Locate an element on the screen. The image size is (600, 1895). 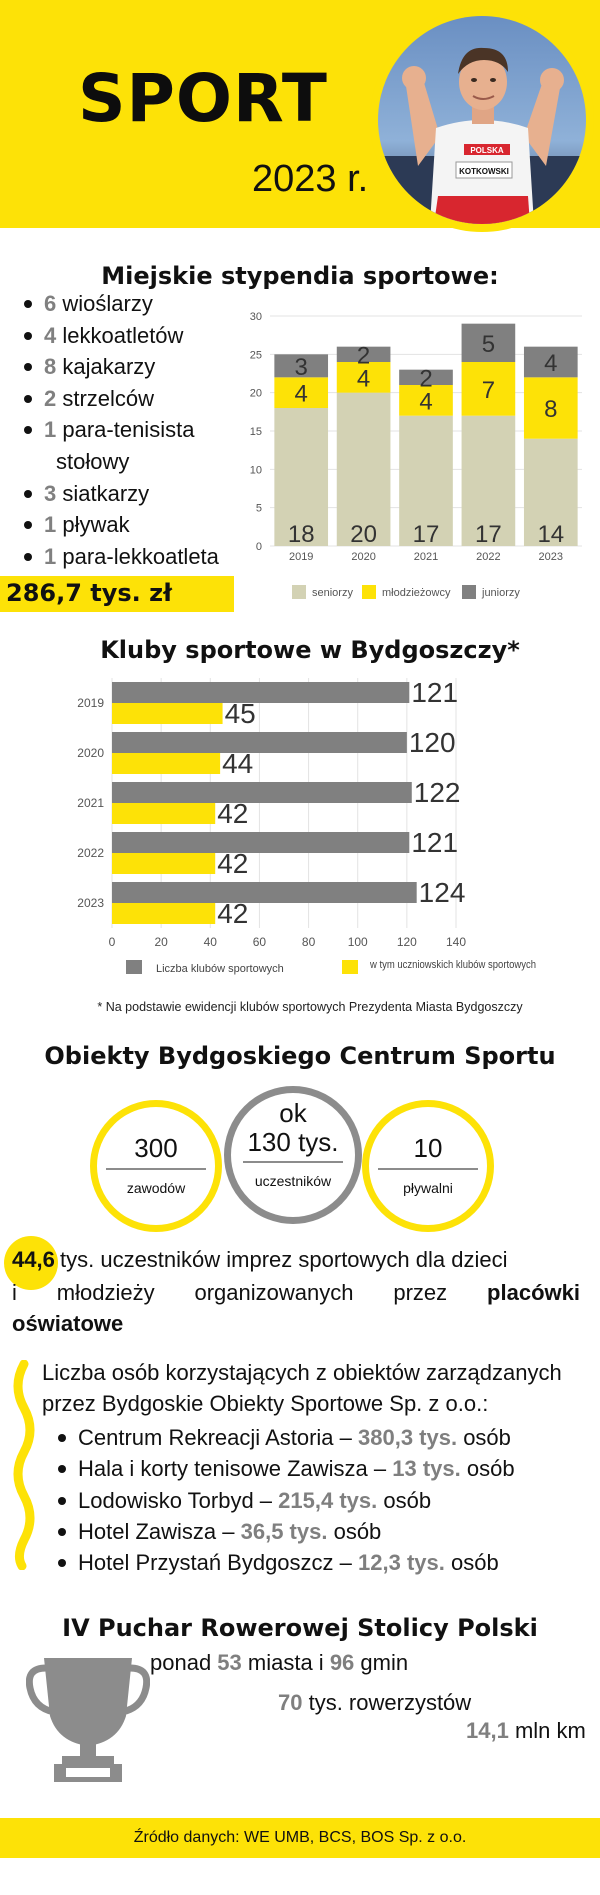
year-label: 2023 r. is located at coordinates (310, 179).